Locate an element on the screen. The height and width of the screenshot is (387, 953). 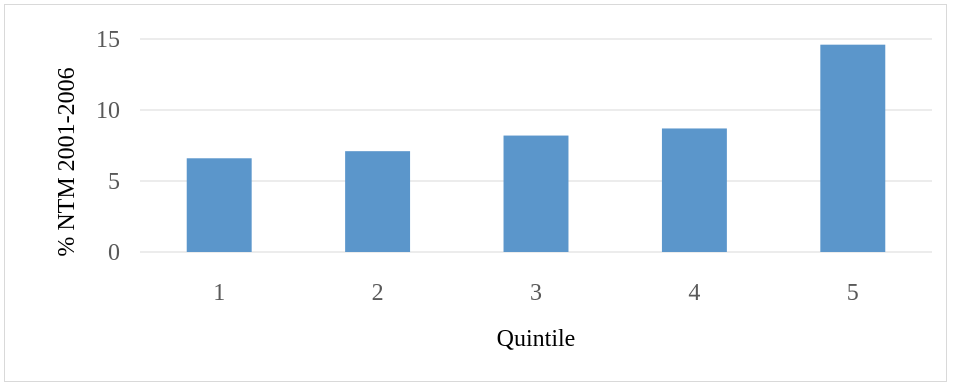
x-tick-labels: 1 2 3 4 5 is located at coordinates (536, 293).